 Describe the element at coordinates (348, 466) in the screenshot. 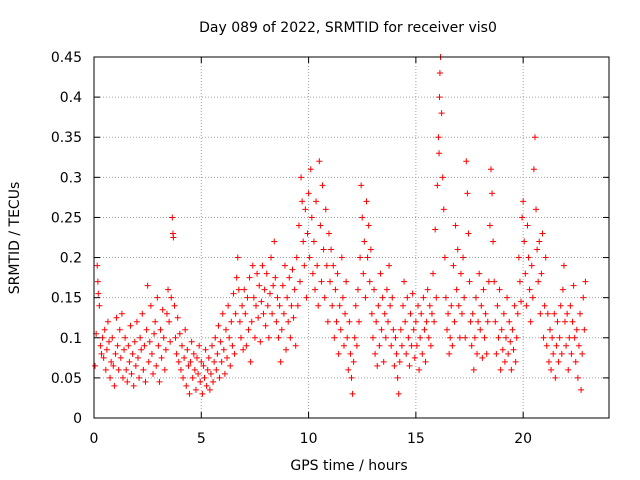

I see `x-axis-label: GPS time / hours` at that location.